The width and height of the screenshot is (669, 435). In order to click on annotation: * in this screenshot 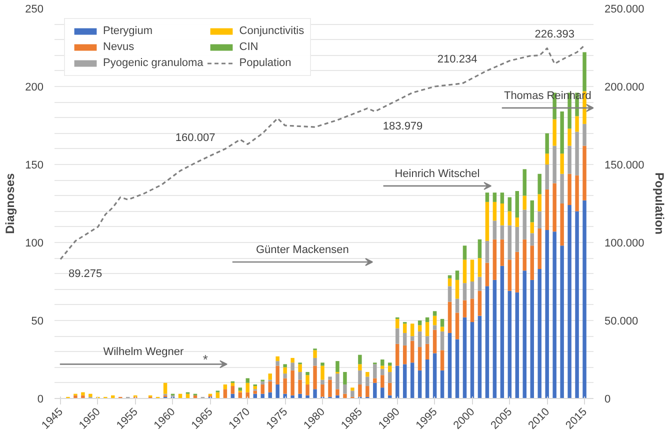, I will do `click(205, 359)`.